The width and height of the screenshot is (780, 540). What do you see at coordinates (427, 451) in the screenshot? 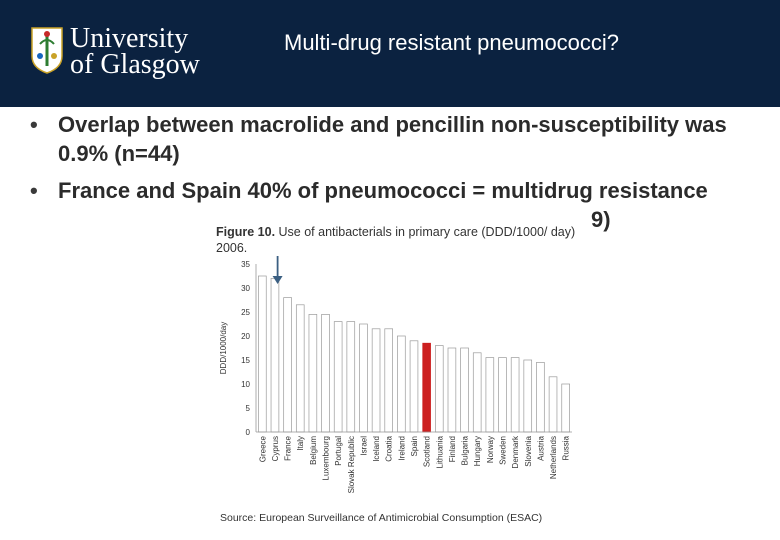
I see `x-tick-label: Scotland` at bounding box center [427, 451].